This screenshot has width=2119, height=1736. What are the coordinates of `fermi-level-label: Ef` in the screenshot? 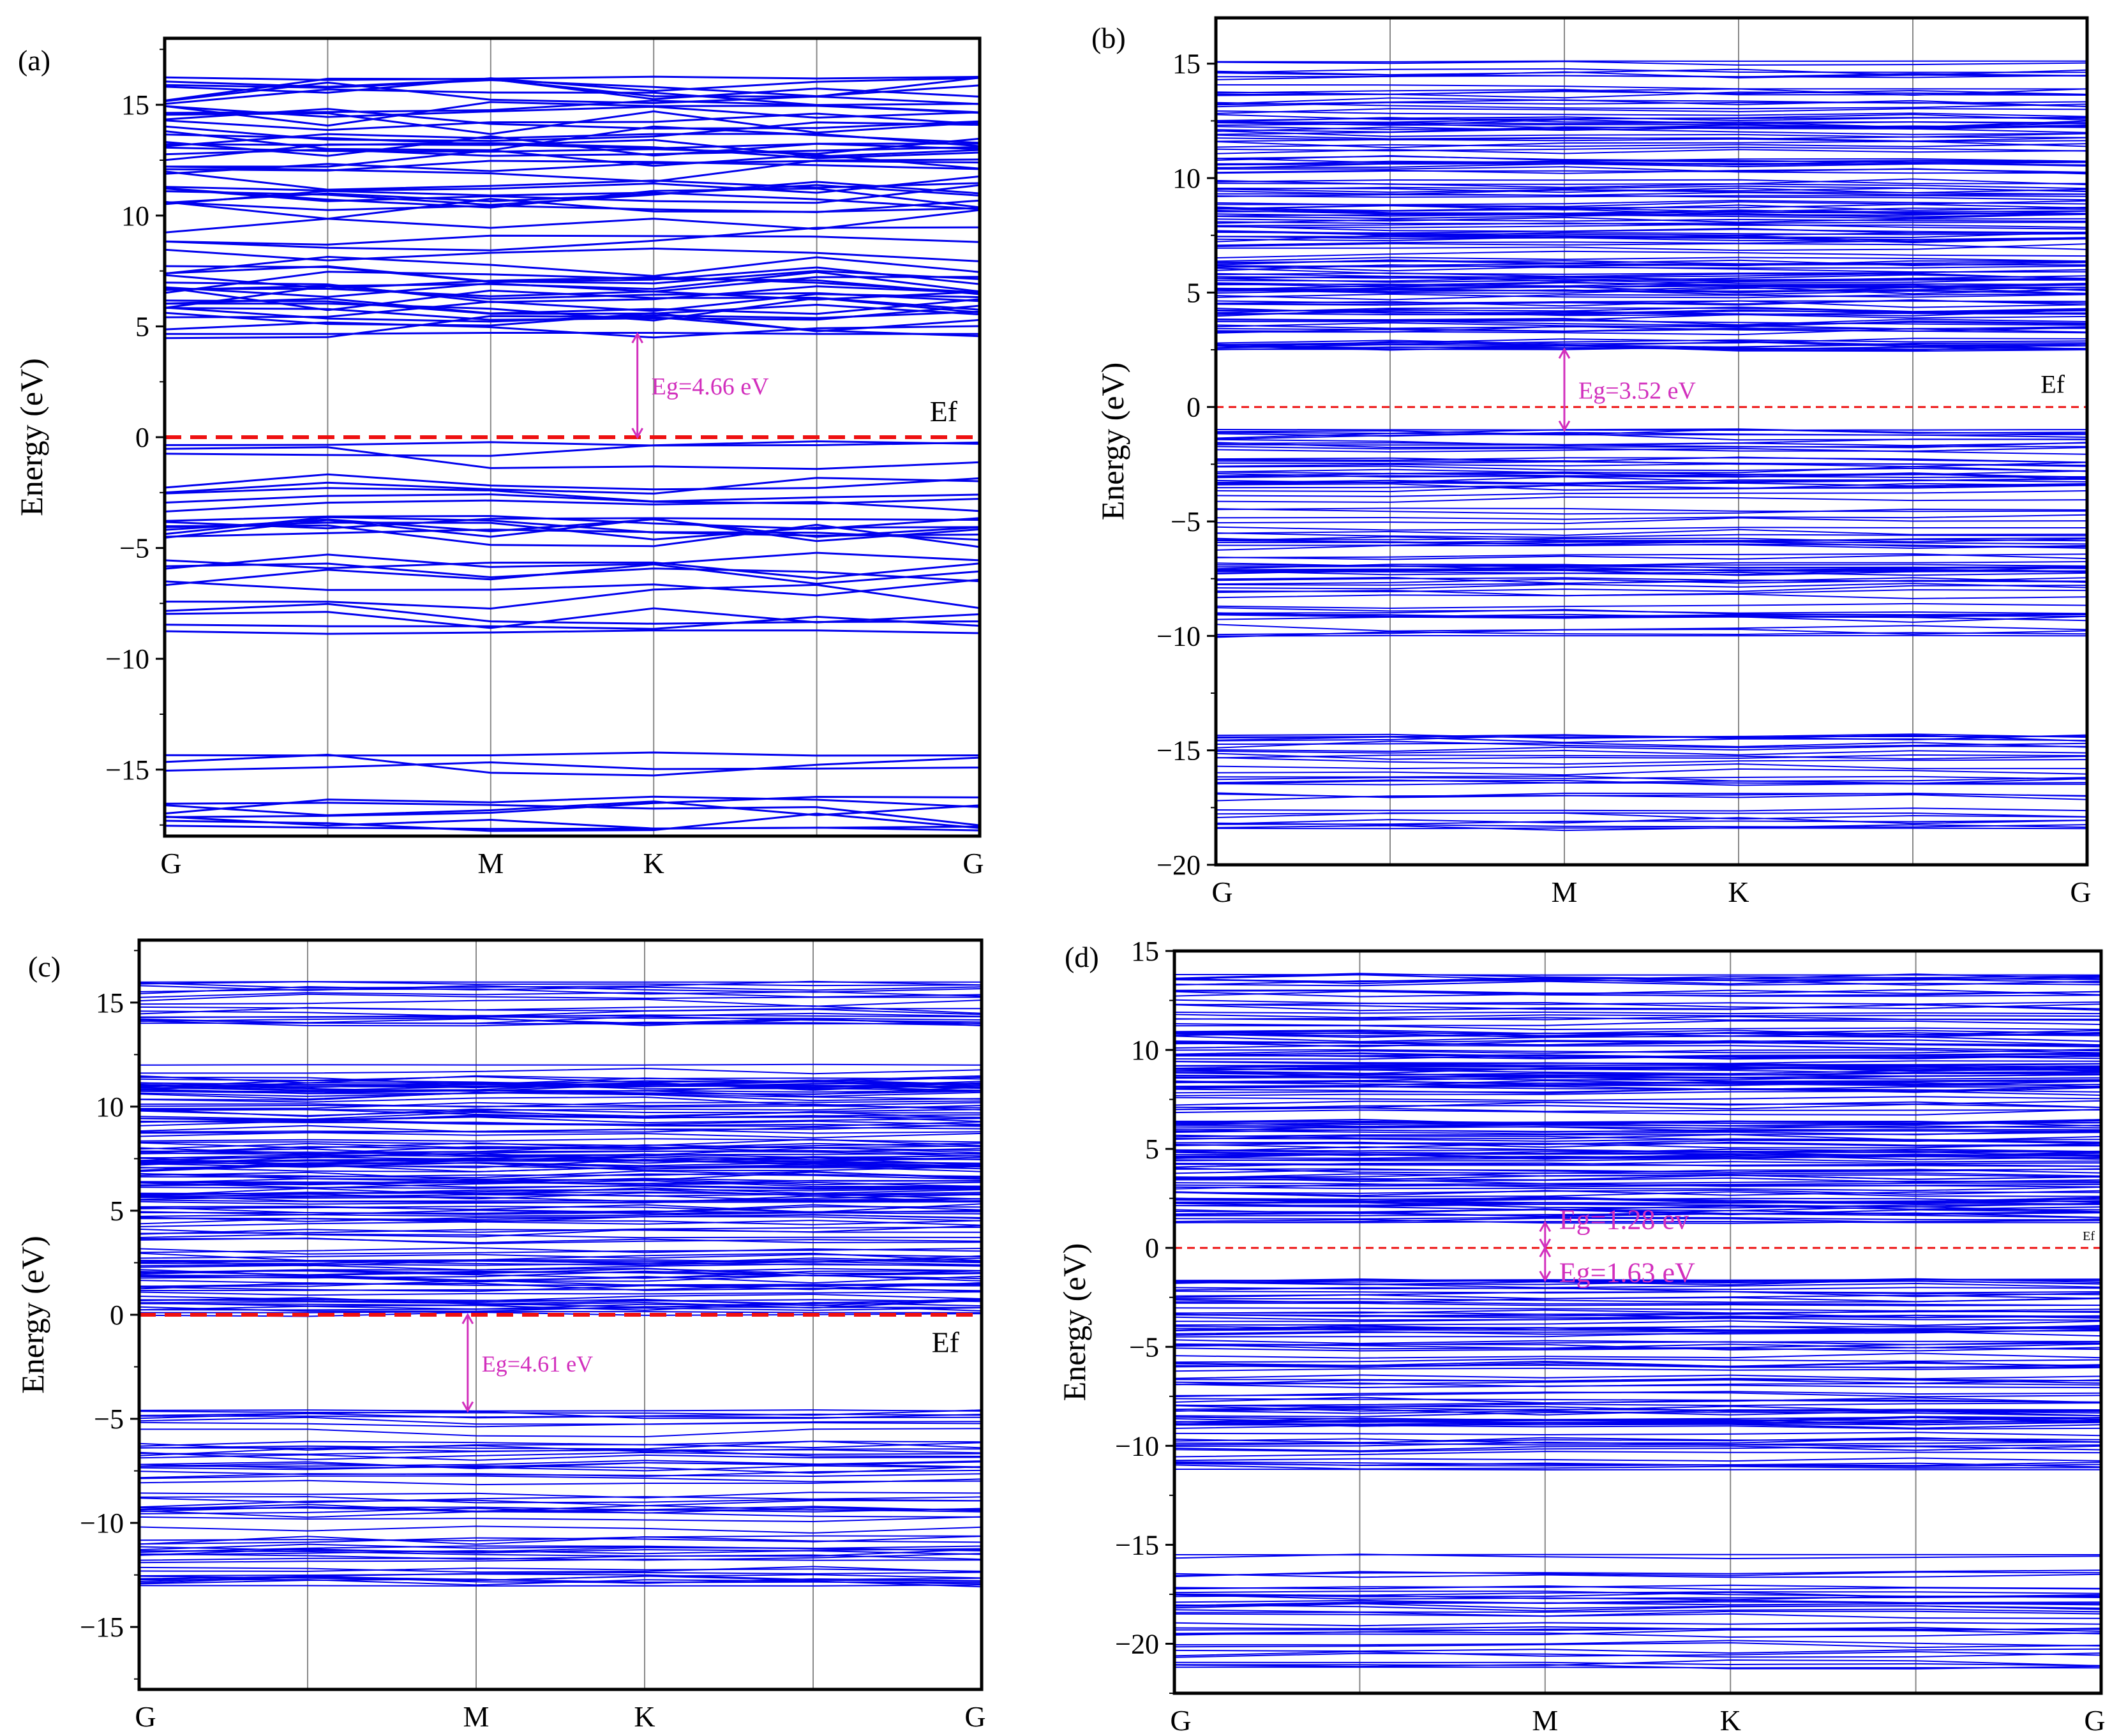 It's located at (944, 411).